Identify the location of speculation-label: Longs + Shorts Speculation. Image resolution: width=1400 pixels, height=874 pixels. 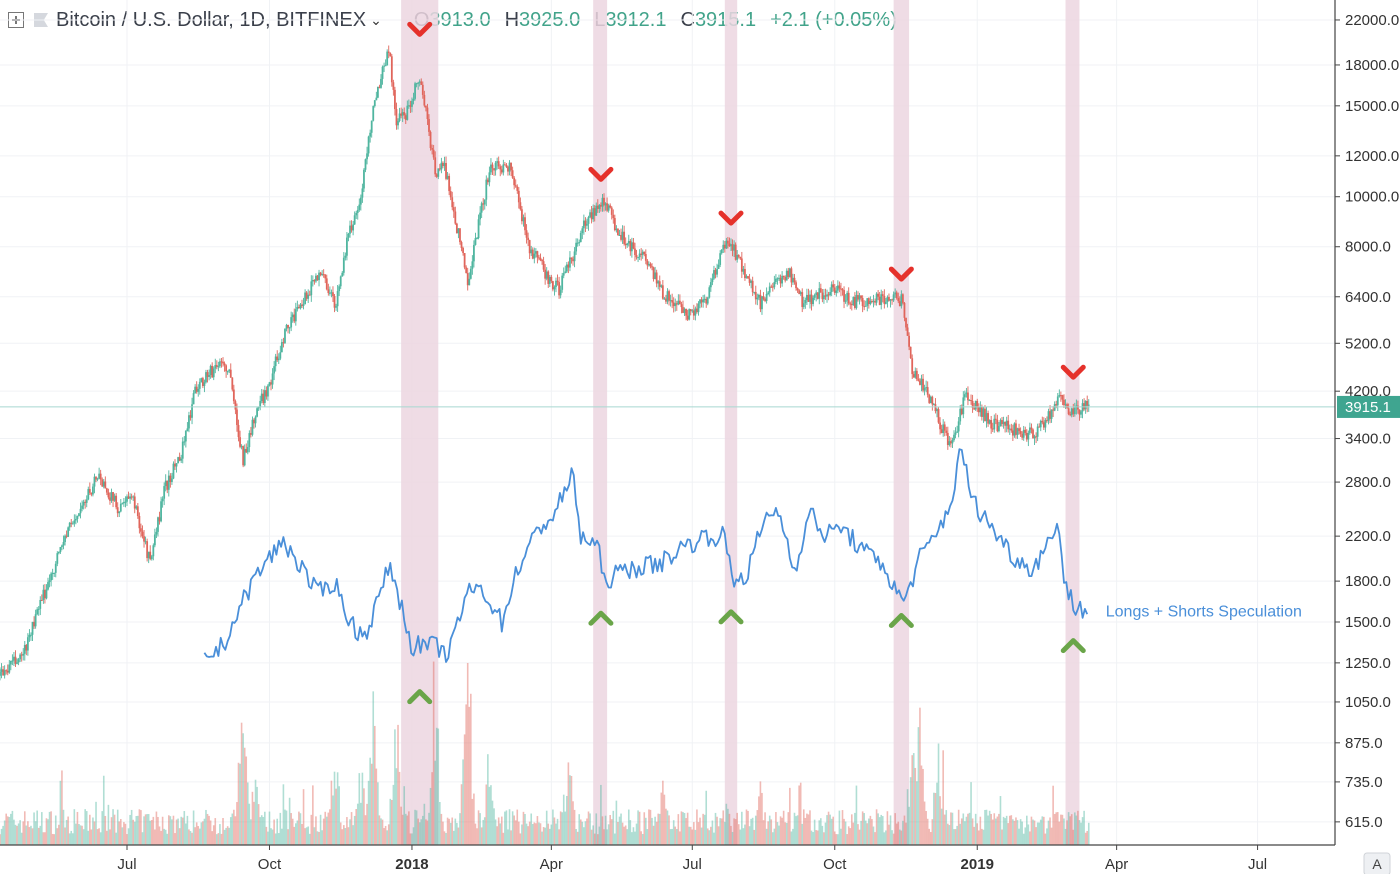
(1204, 611).